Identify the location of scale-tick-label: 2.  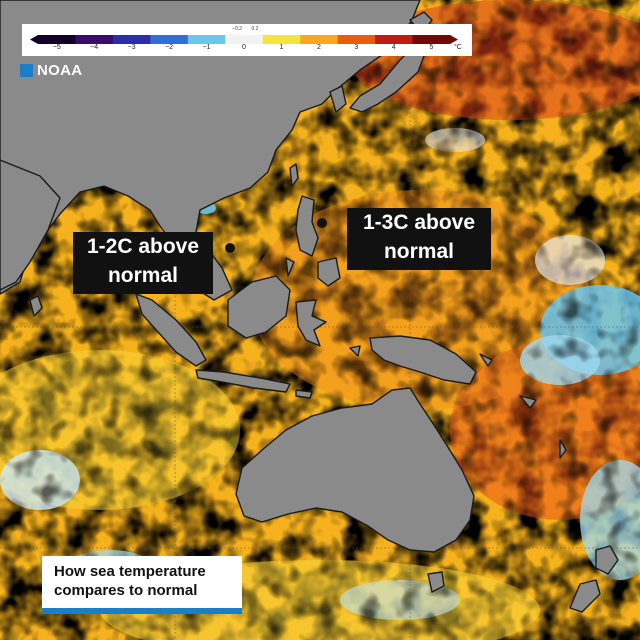
(318, 47).